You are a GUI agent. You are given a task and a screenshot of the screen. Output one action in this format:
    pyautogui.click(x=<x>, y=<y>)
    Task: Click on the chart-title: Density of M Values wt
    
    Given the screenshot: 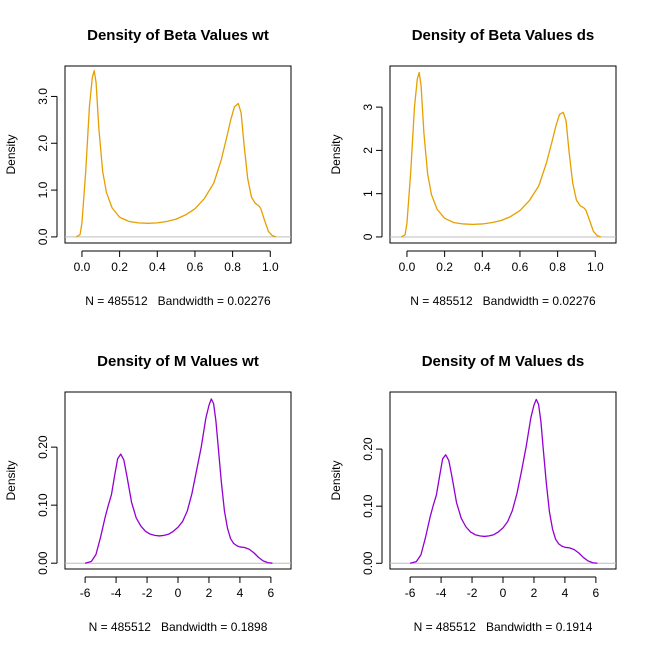 What is the action you would take?
    pyautogui.click(x=178, y=361)
    